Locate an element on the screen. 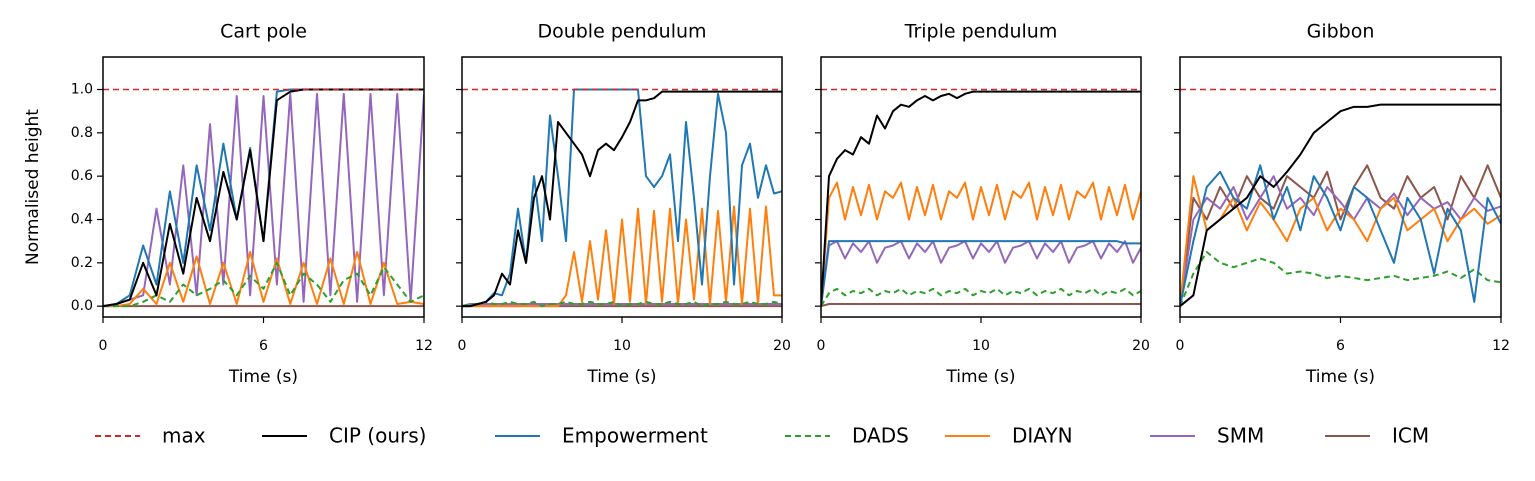 This screenshot has width=1535, height=481. y-axis-label: Normalised height is located at coordinates (33, 187).